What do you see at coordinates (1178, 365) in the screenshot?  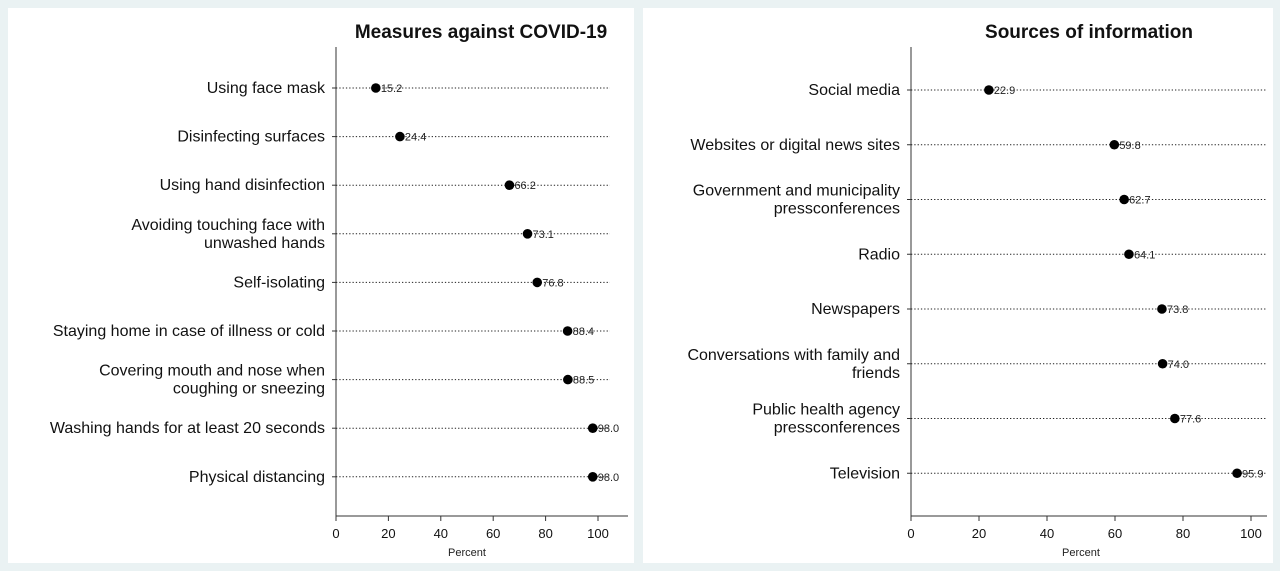 I see `chart2-value-label: 74.0` at bounding box center [1178, 365].